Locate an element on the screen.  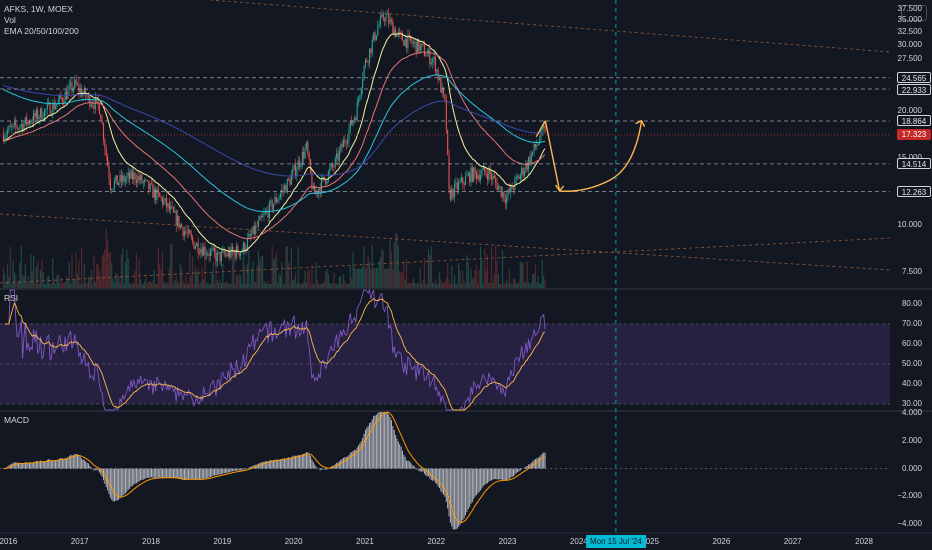
time-axis-tick: 2023 is located at coordinates (507, 541).